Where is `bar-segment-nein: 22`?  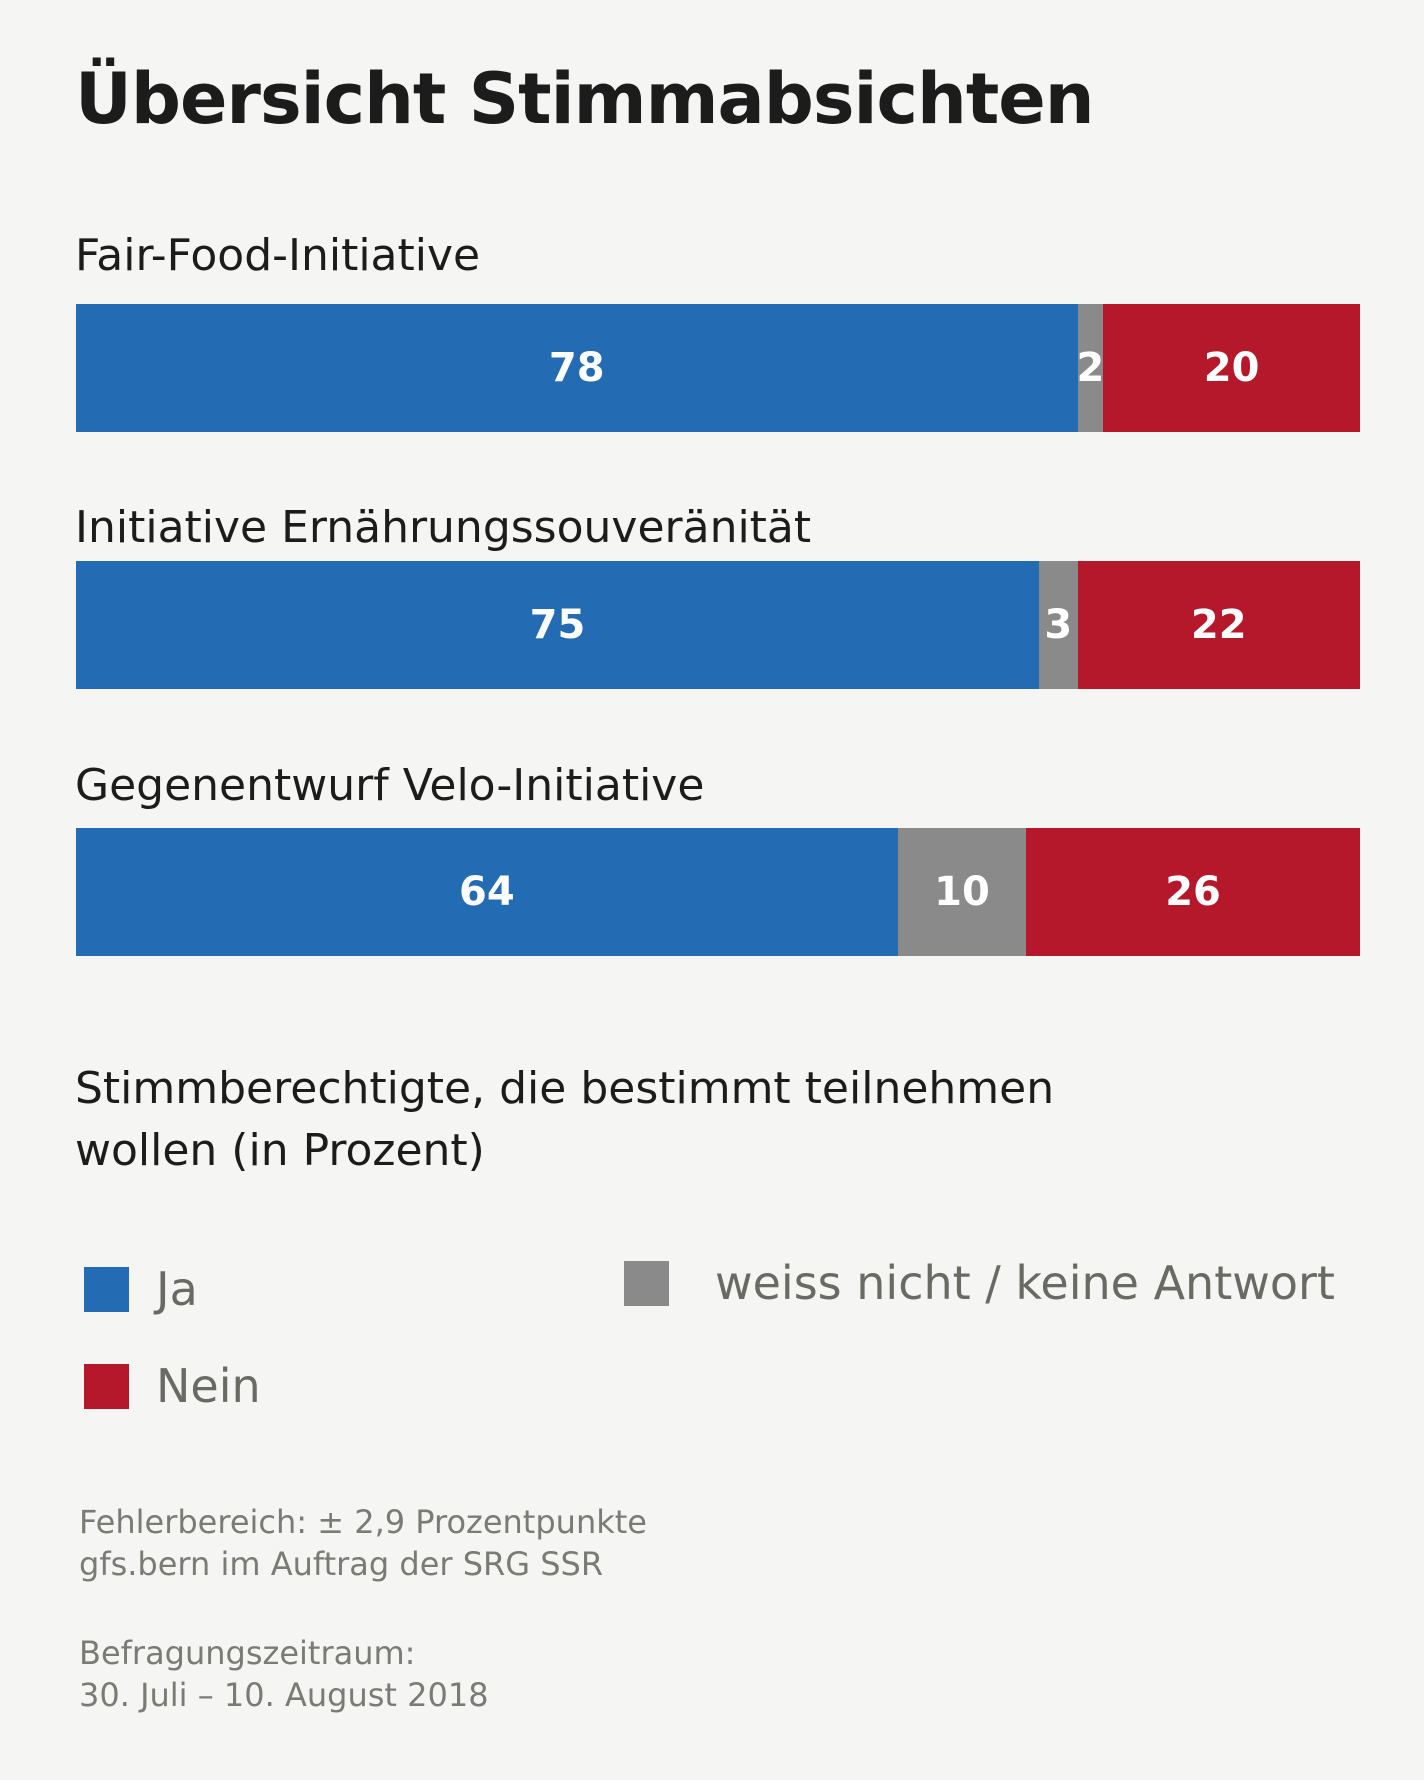
bar-segment-nein: 22 is located at coordinates (1218, 625).